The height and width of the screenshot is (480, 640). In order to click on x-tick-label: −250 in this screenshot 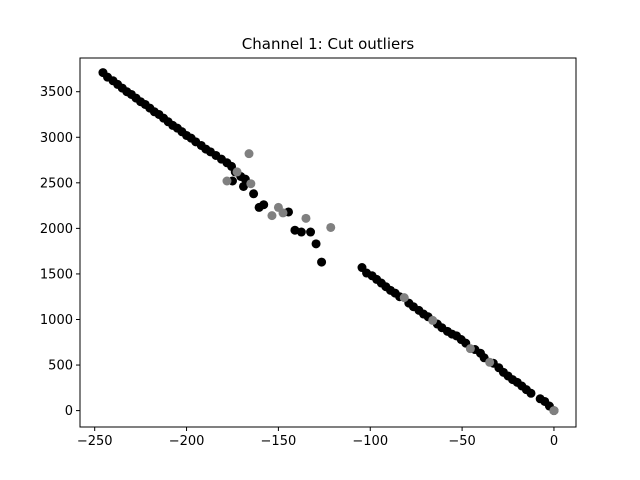, I will do `click(95, 441)`.